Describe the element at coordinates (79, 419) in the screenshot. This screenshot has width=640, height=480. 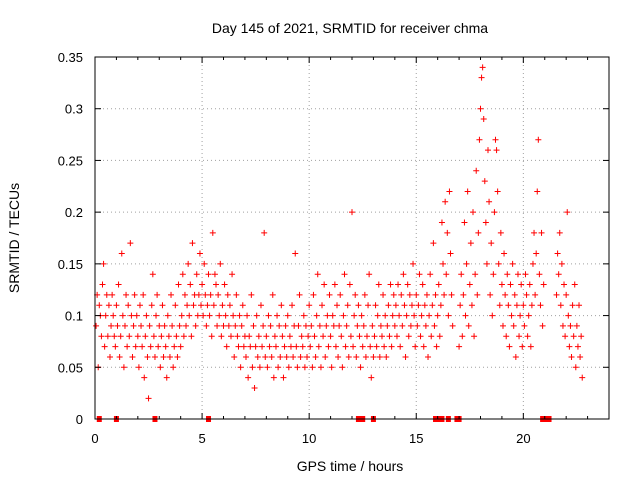
I see `y-tick-label: 0` at that location.